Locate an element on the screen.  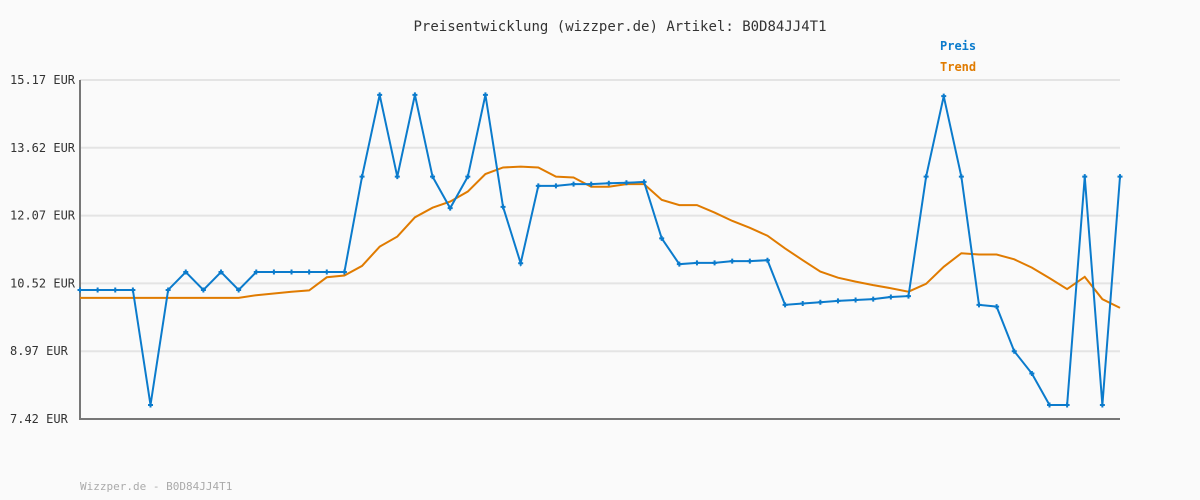
footer-text: Wizzper.de - B0D84JJ4T1 is located at coordinates (156, 486).